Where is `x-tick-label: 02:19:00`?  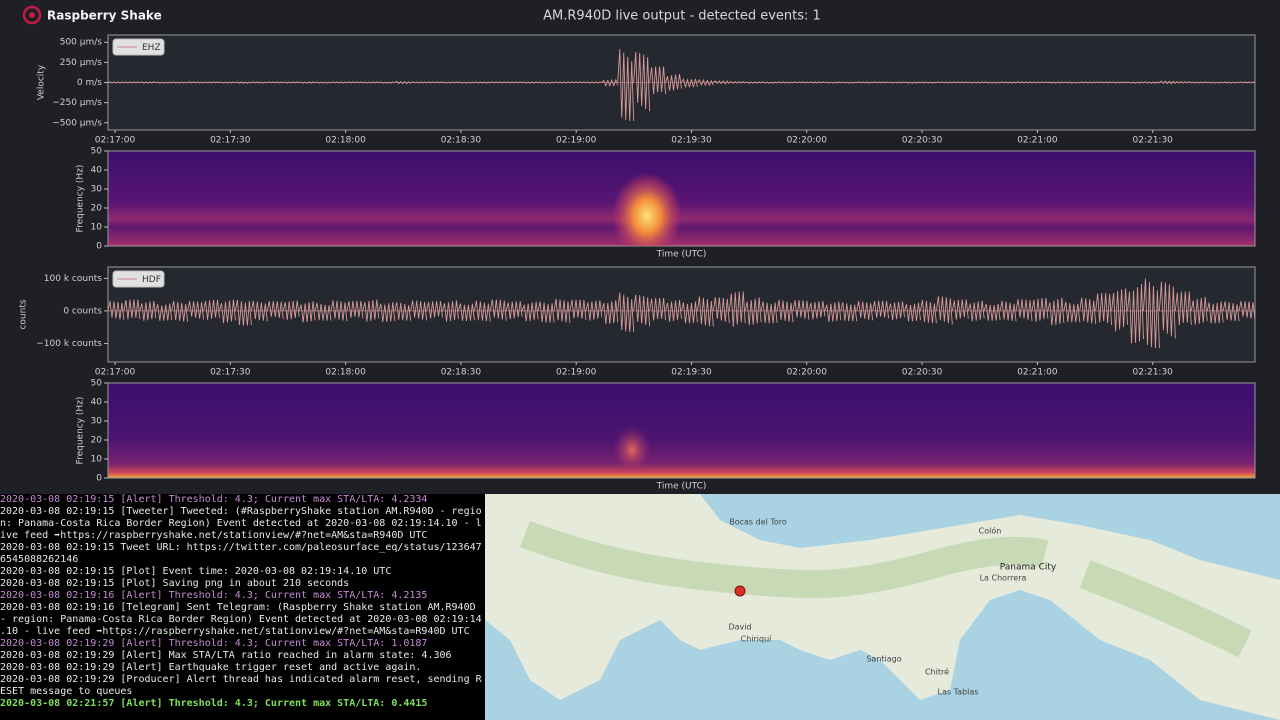 x-tick-label: 02:19:00 is located at coordinates (576, 141).